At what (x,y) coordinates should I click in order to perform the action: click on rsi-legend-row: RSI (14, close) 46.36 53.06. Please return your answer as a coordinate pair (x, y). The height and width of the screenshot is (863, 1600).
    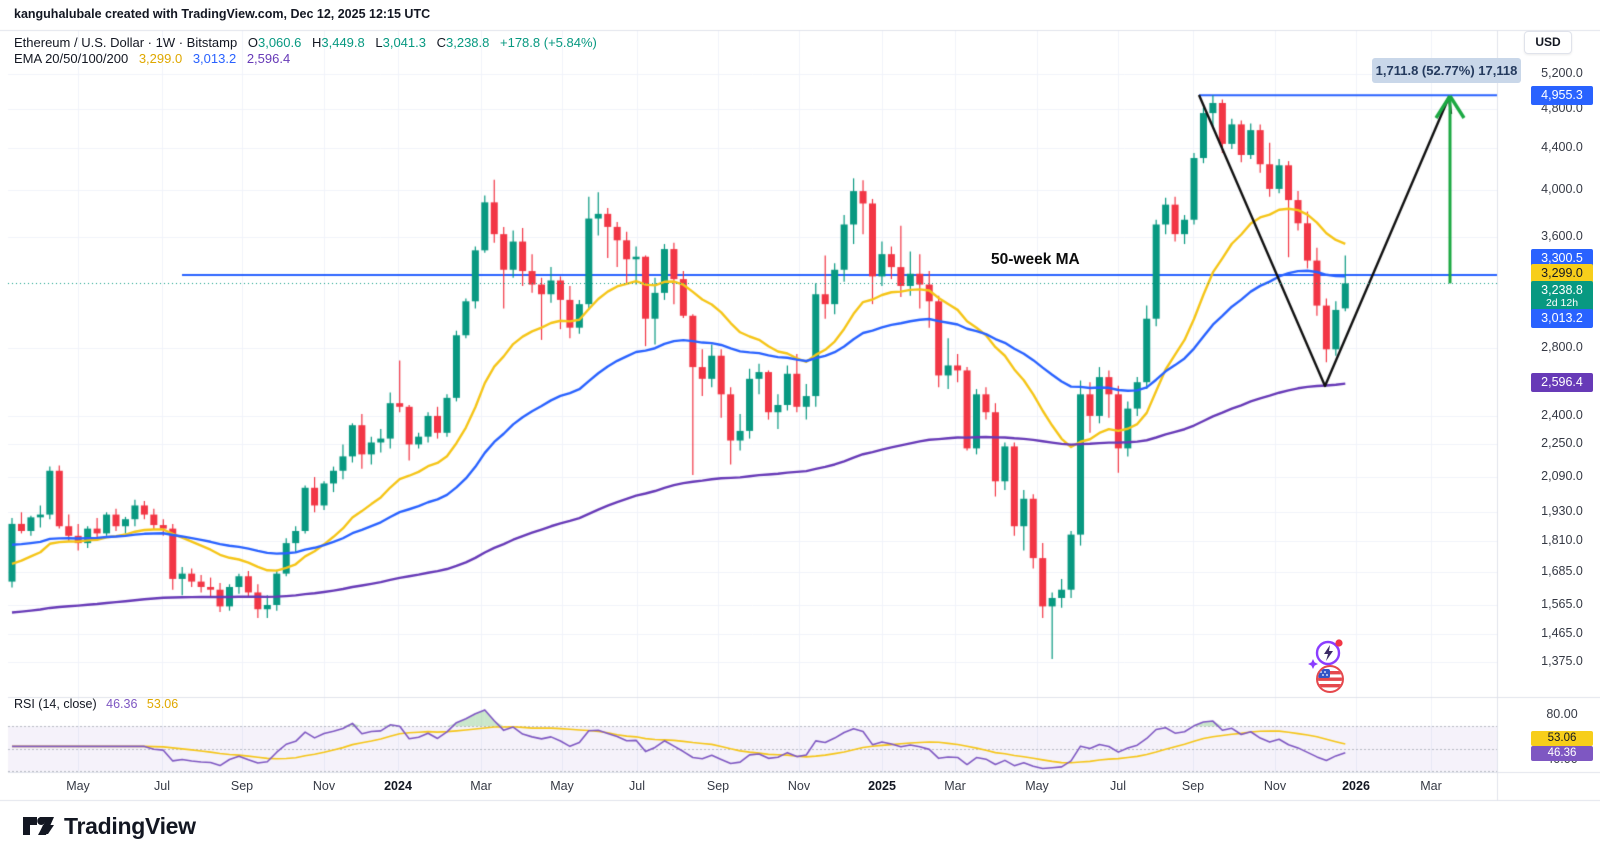
    Looking at the image, I should click on (99, 704).